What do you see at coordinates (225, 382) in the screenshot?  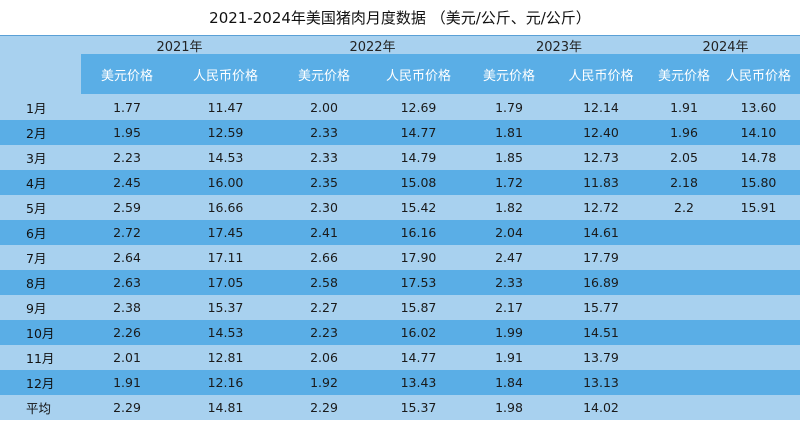 I see `table-cell: 12.16` at bounding box center [225, 382].